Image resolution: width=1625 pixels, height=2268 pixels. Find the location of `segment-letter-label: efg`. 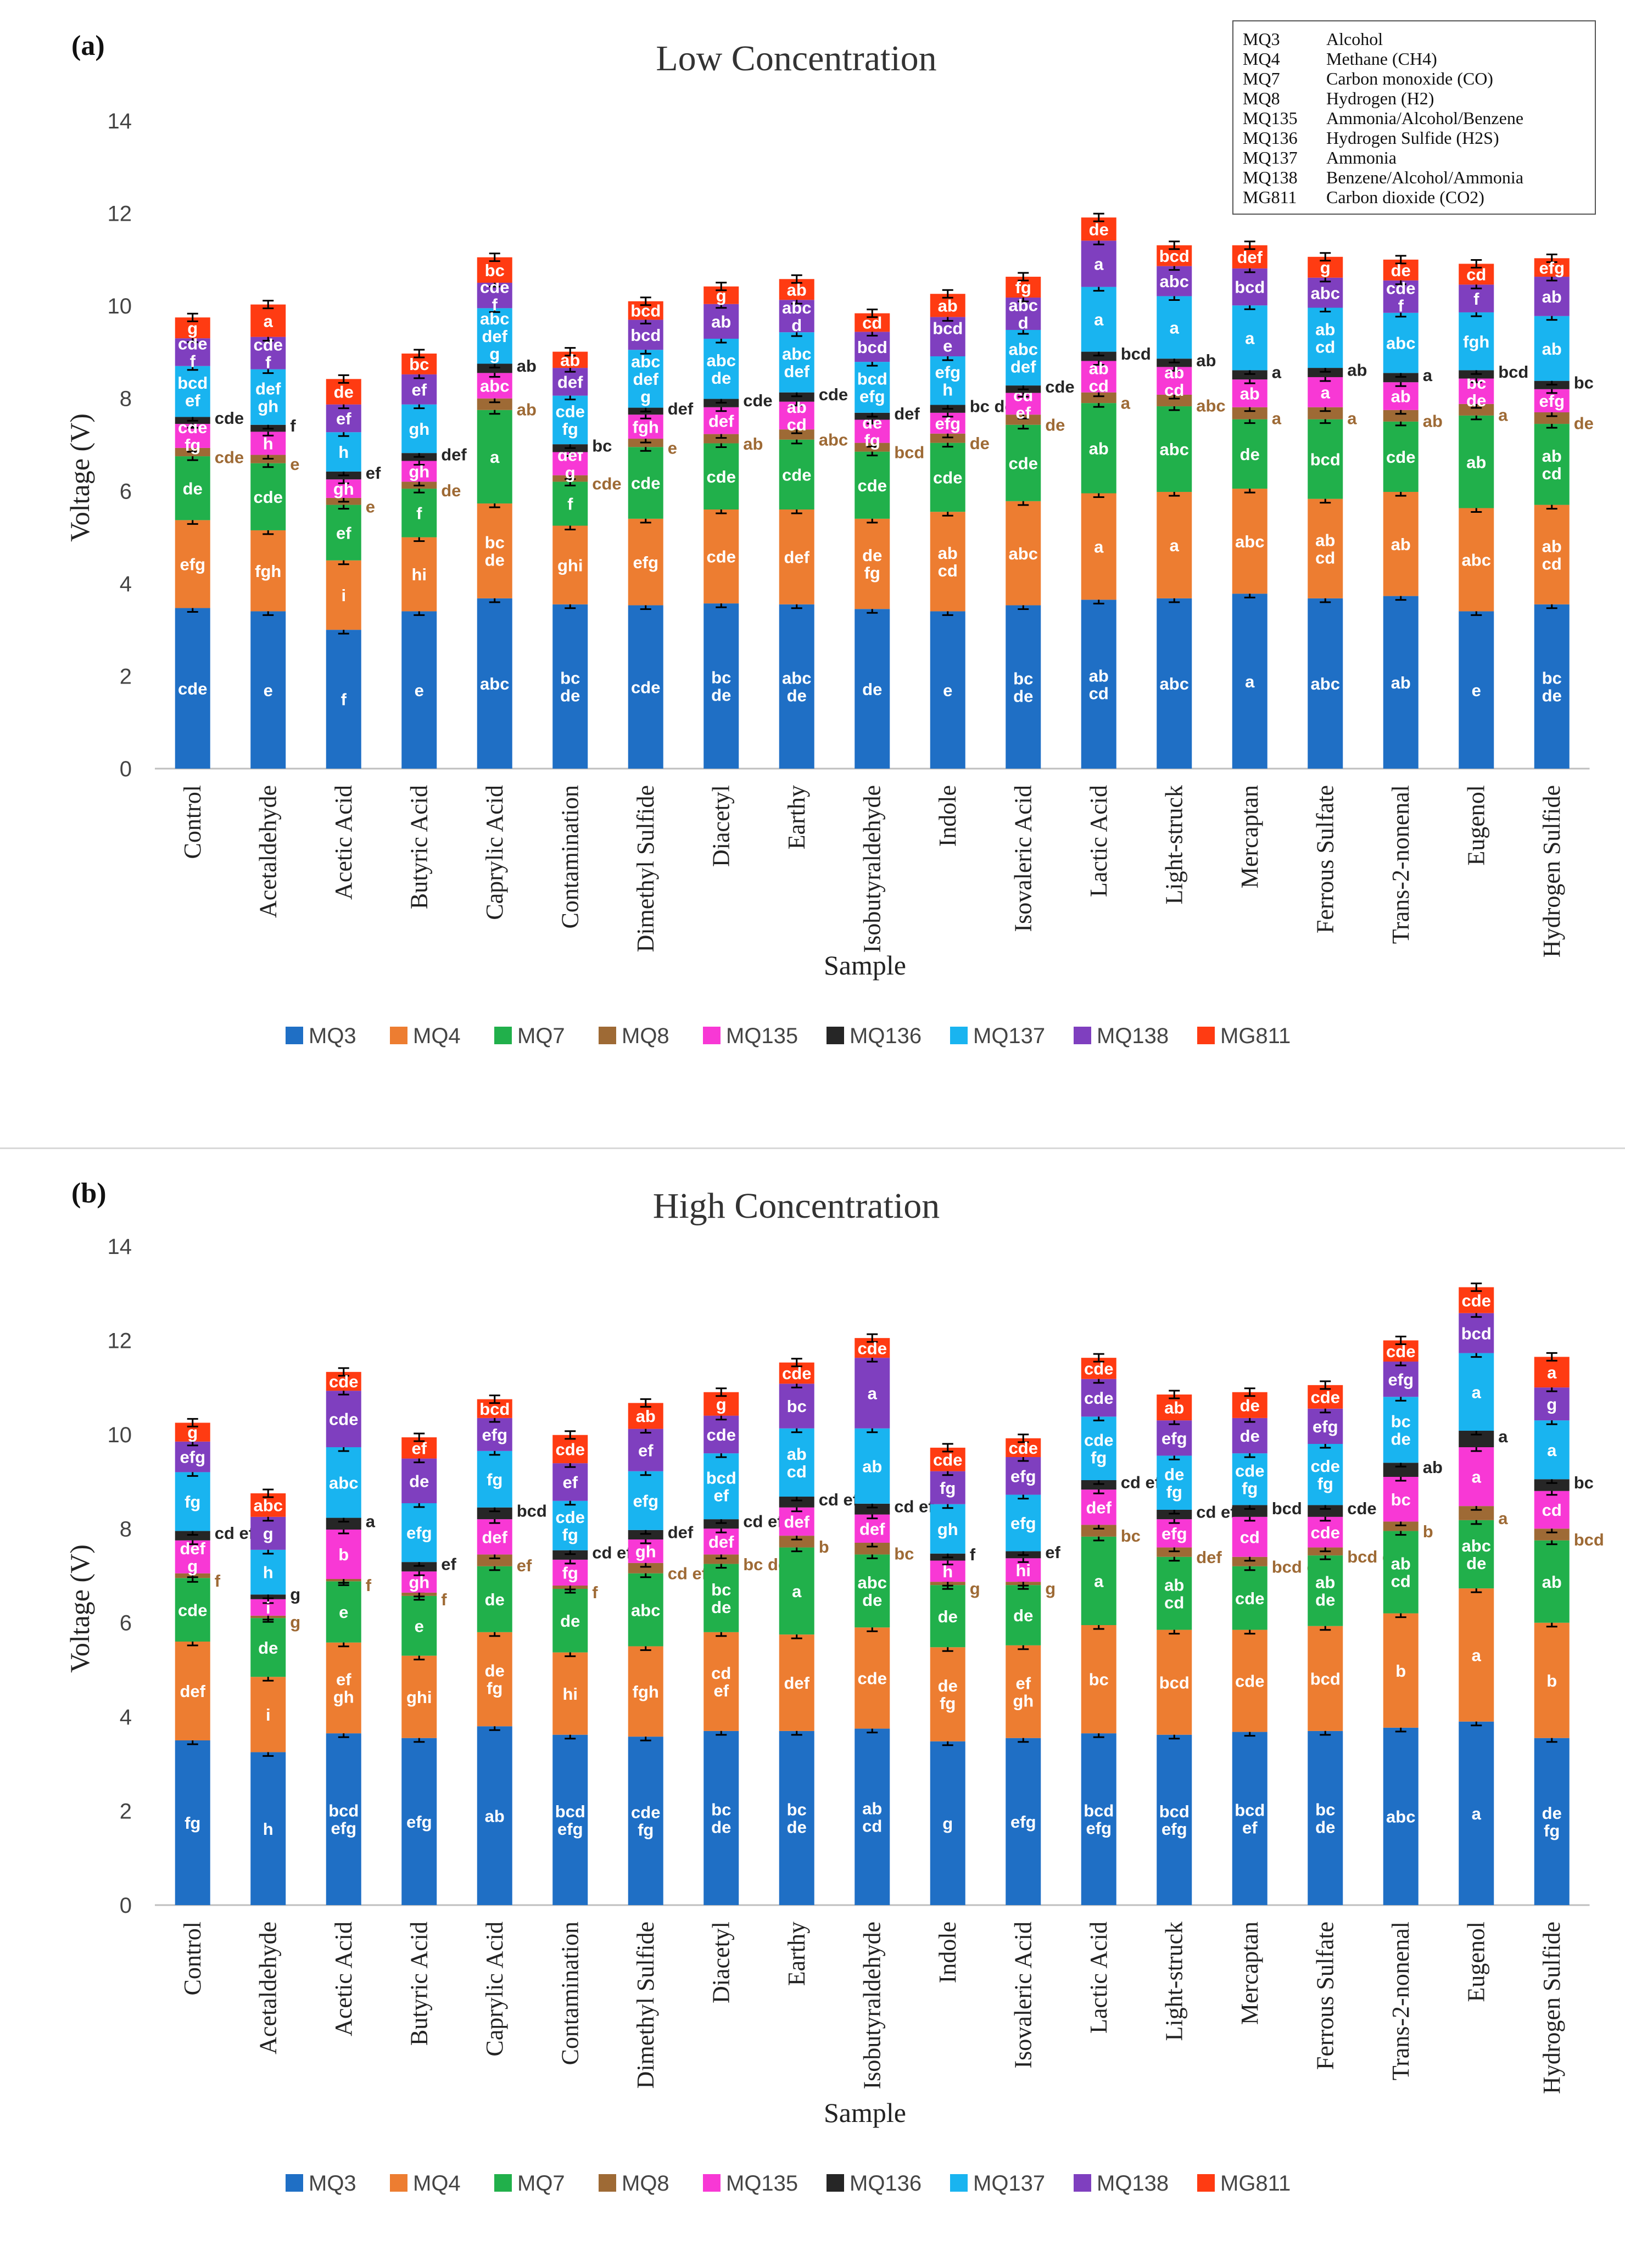

segment-letter-label: efg is located at coordinates (1552, 401).